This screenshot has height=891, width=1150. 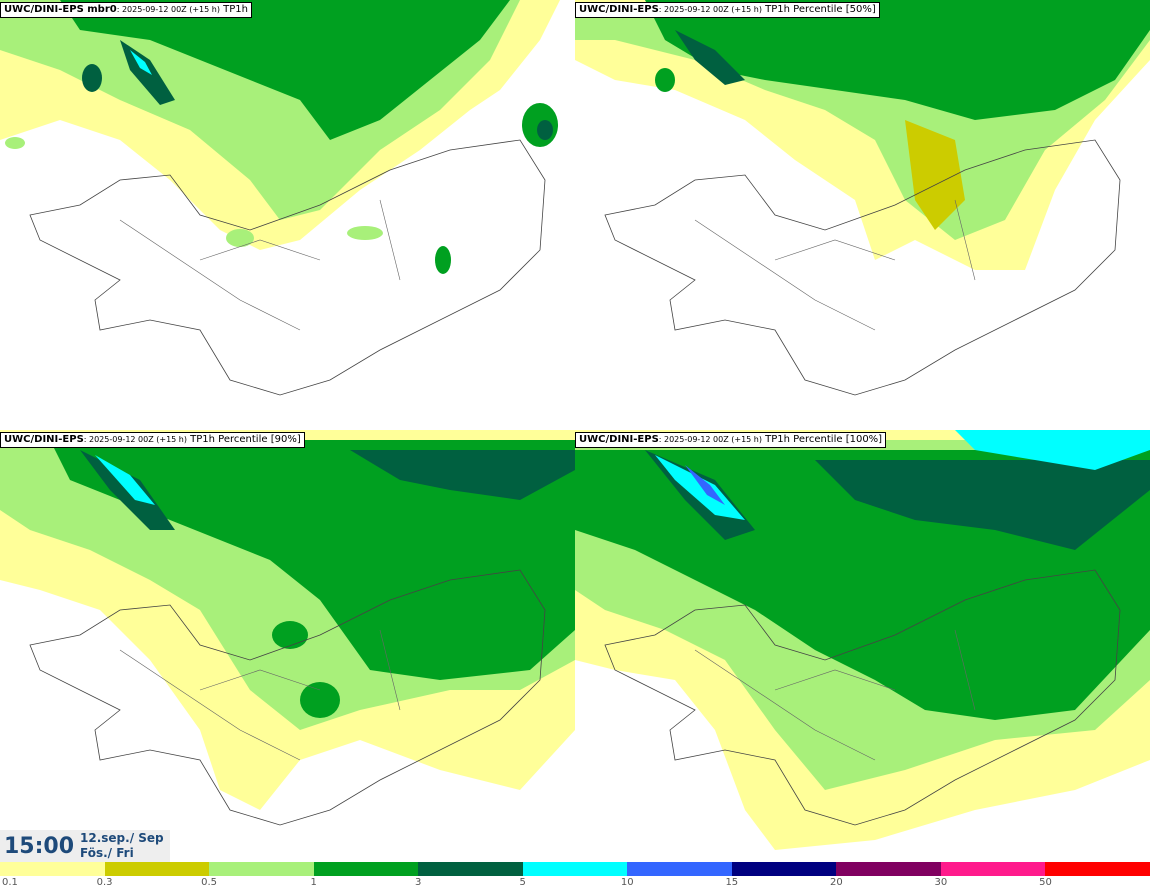 I want to click on colorbar-tick-label: 10, so click(x=627, y=882).